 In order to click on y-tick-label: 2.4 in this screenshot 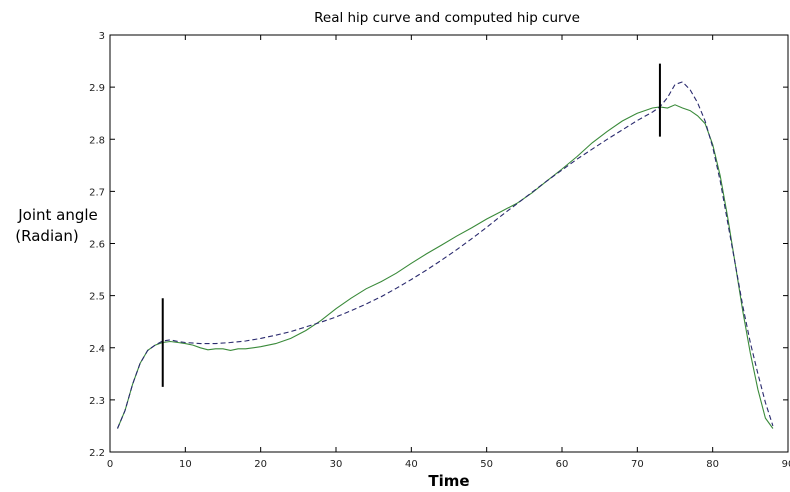, I will do `click(97, 349)`.